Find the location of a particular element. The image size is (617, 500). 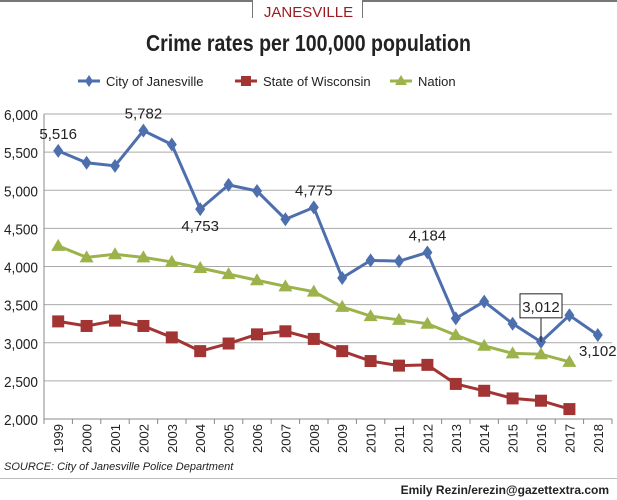

x-tick-label: 1999 is located at coordinates (58, 438).